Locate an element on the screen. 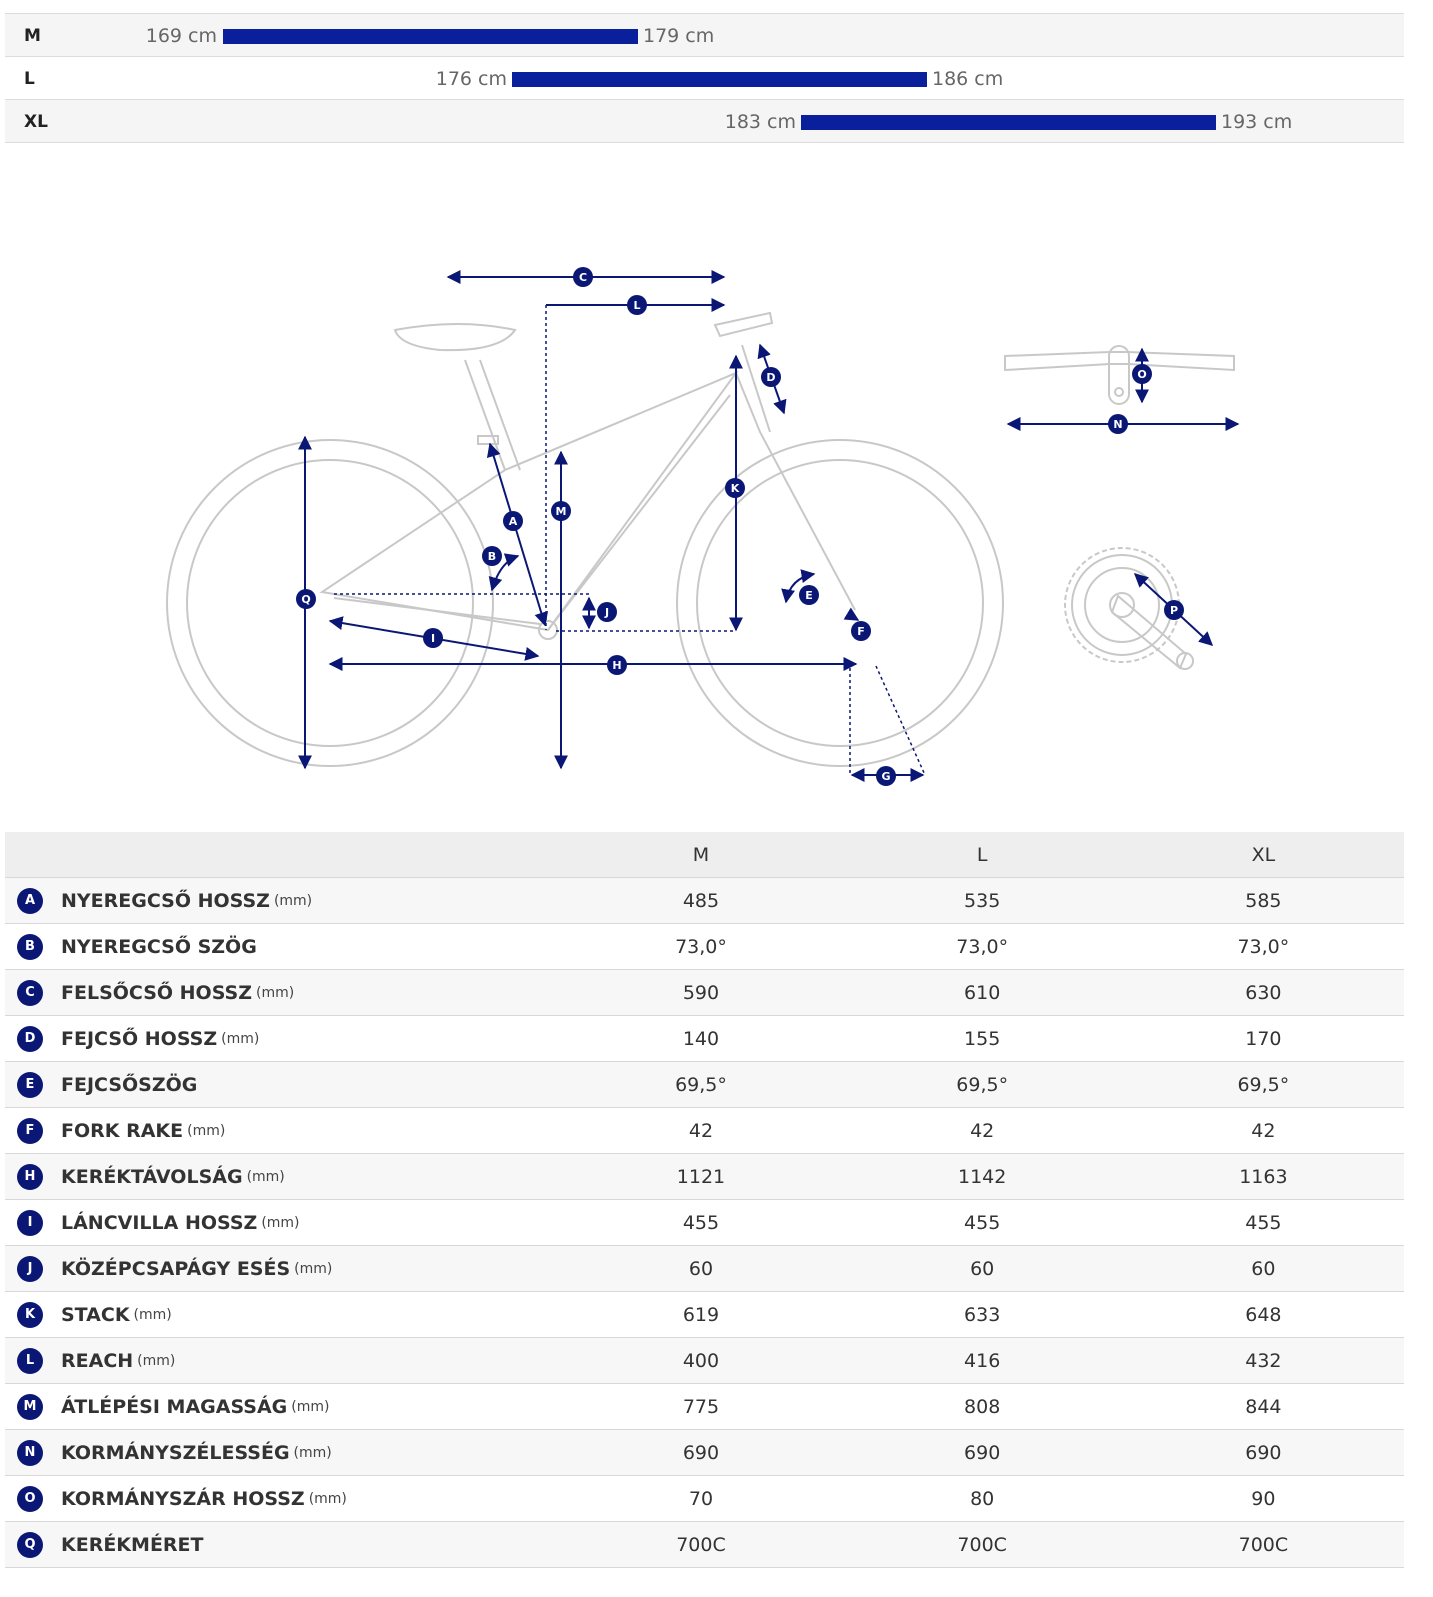  value-cell: 69,5° is located at coordinates (701, 1084).